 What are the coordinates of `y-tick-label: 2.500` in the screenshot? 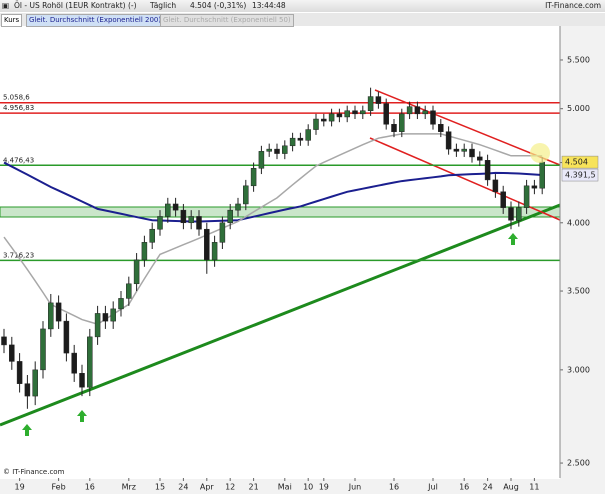 It's located at (578, 463).